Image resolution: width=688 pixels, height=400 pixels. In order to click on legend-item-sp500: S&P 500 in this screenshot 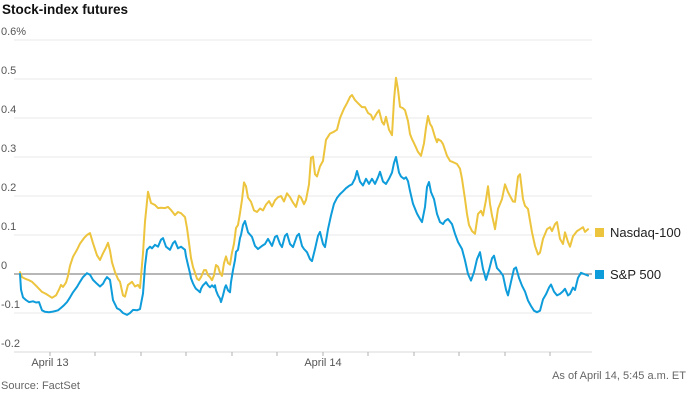, I will do `click(628, 274)`.